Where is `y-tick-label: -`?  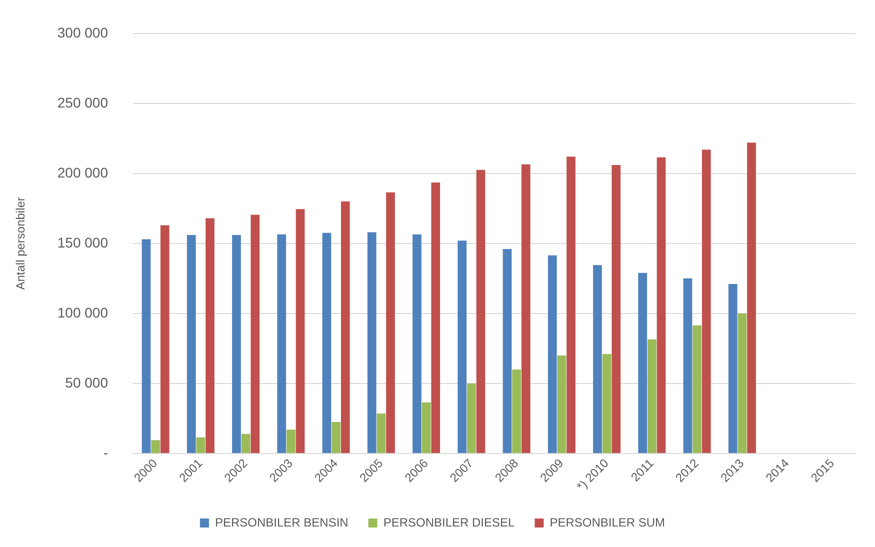 y-tick-label: - is located at coordinates (105, 452).